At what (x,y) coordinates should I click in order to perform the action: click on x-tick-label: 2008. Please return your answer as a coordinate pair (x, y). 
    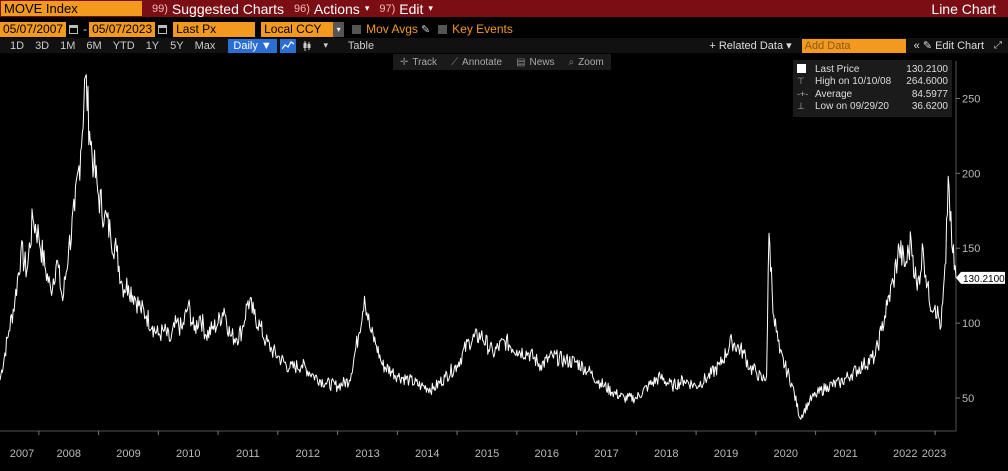
    Looking at the image, I should click on (68, 454).